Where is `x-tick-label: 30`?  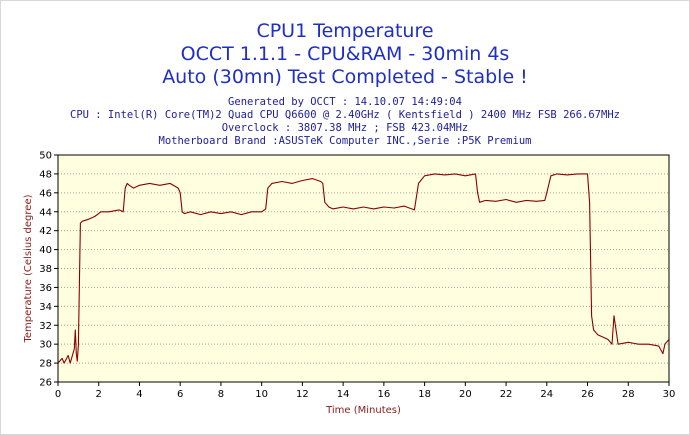 x-tick-label: 30 is located at coordinates (669, 394).